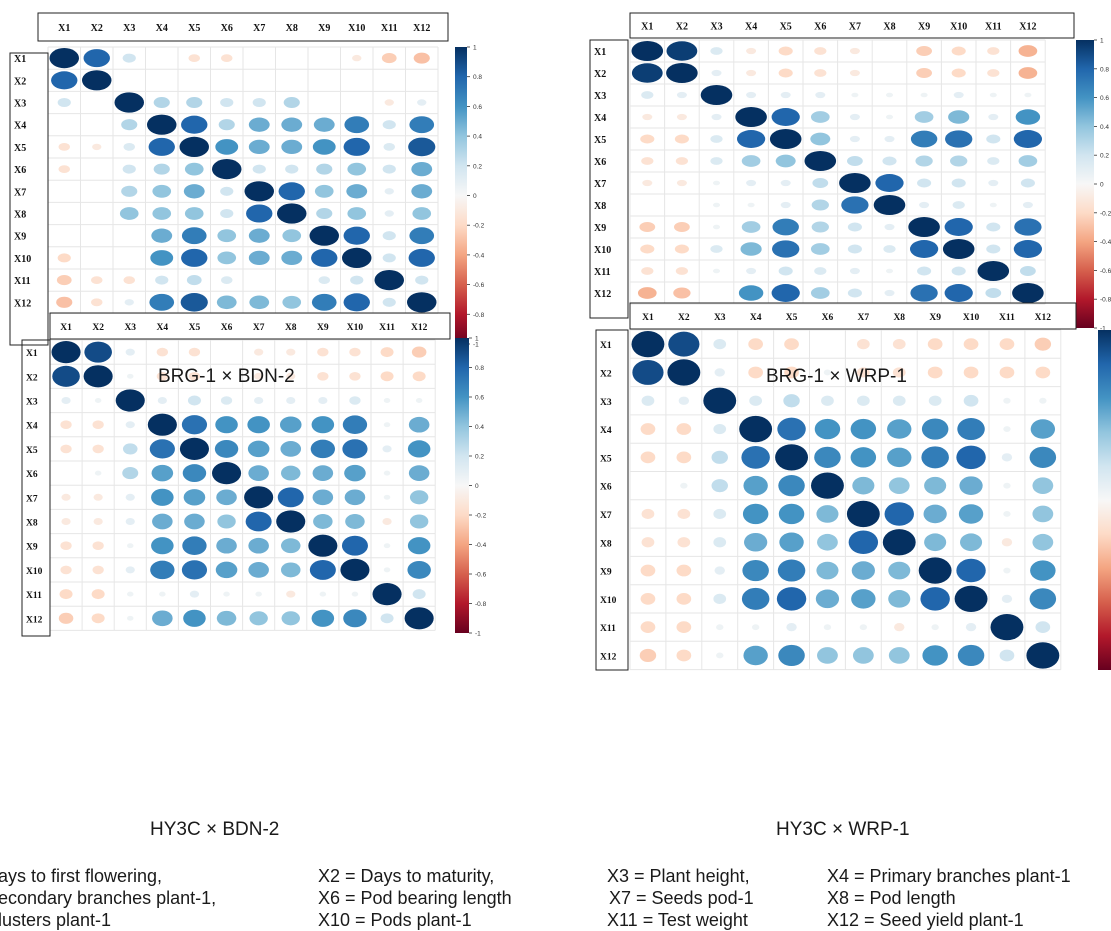 This screenshot has height=931, width=1111. What do you see at coordinates (958, 293) in the screenshot?
I see `corr-circle-x12-x10` at bounding box center [958, 293].